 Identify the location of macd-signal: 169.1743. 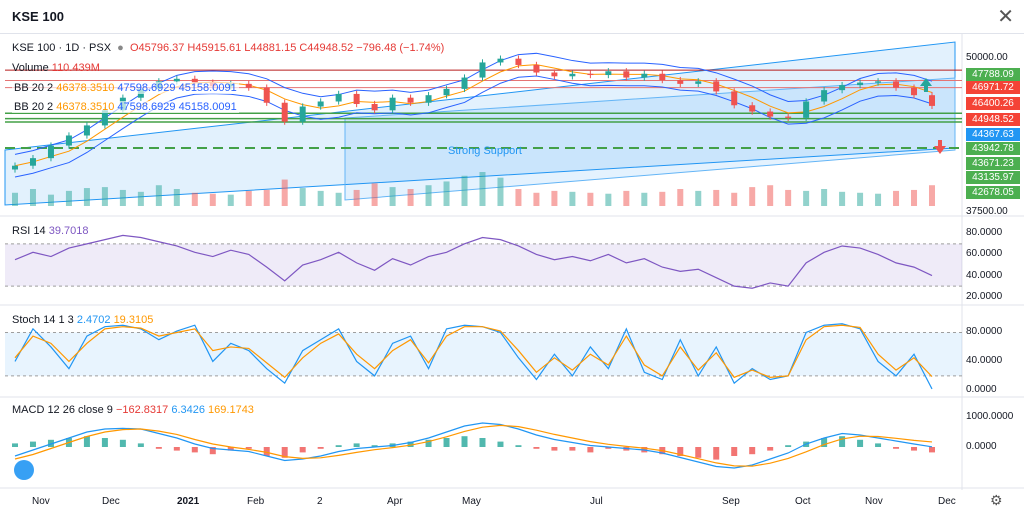
(231, 410).